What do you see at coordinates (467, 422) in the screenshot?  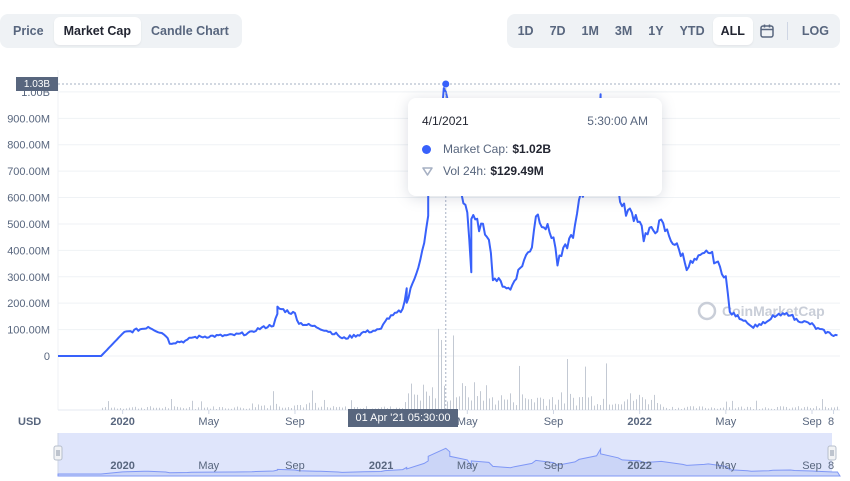 I see `x-tick-label: May` at bounding box center [467, 422].